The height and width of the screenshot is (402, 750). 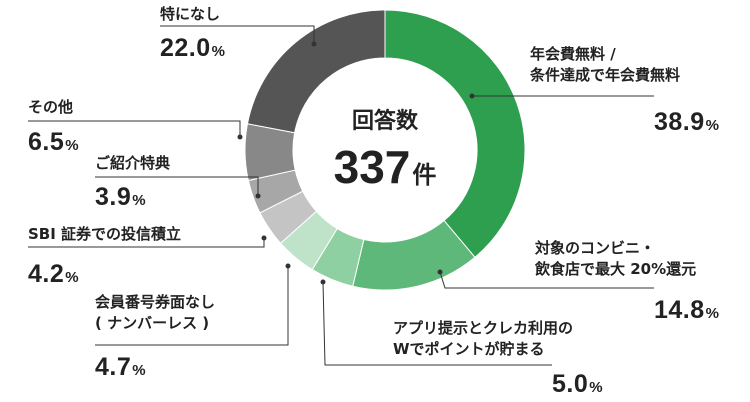 I want to click on slice-value: 38.9%, so click(x=687, y=124).